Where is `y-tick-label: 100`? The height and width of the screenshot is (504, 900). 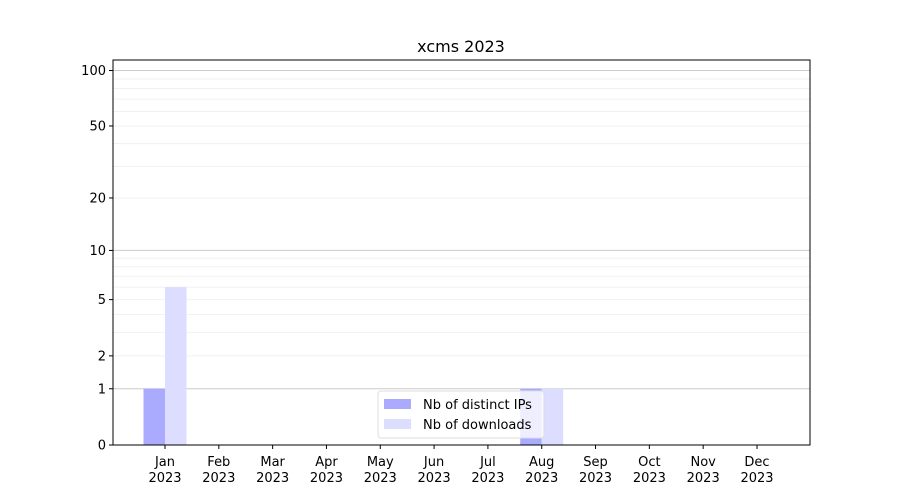
y-tick-label: 100 is located at coordinates (93, 71).